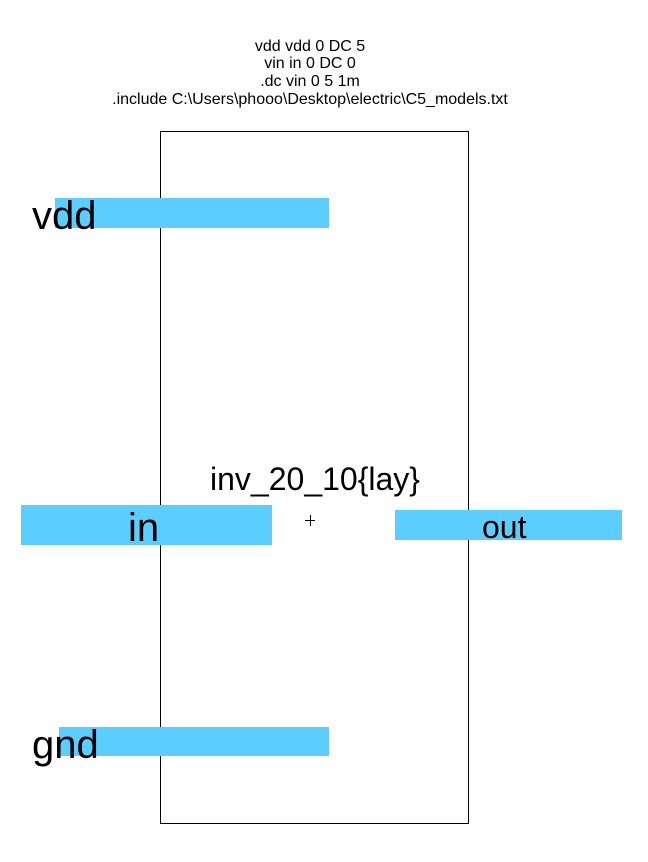 The height and width of the screenshot is (862, 648). Describe the element at coordinates (143, 528) in the screenshot. I see `port-label: in` at that location.